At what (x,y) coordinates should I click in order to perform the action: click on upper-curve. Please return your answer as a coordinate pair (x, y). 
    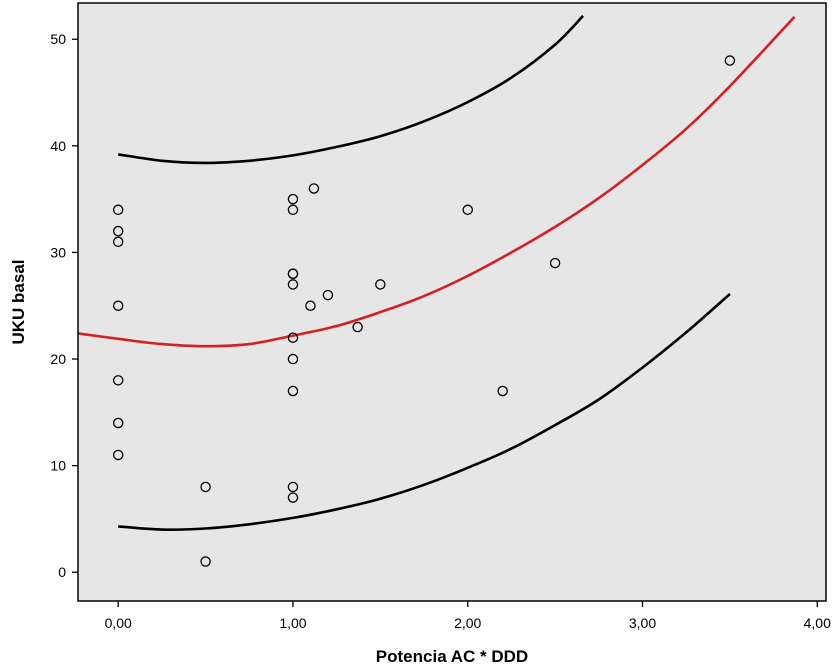
    Looking at the image, I should click on (351, 89).